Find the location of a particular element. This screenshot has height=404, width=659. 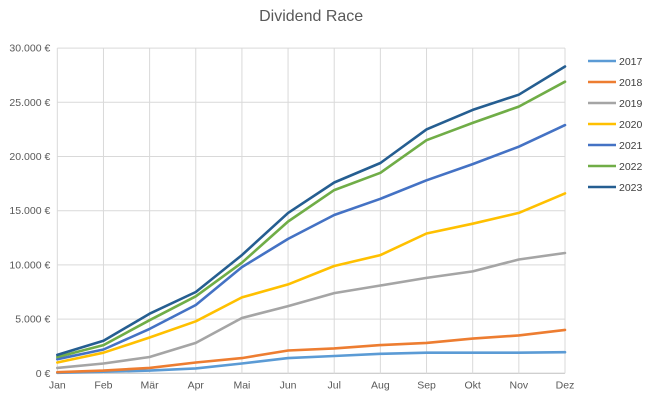

x-axis-tick-label: Mai is located at coordinates (241, 385).